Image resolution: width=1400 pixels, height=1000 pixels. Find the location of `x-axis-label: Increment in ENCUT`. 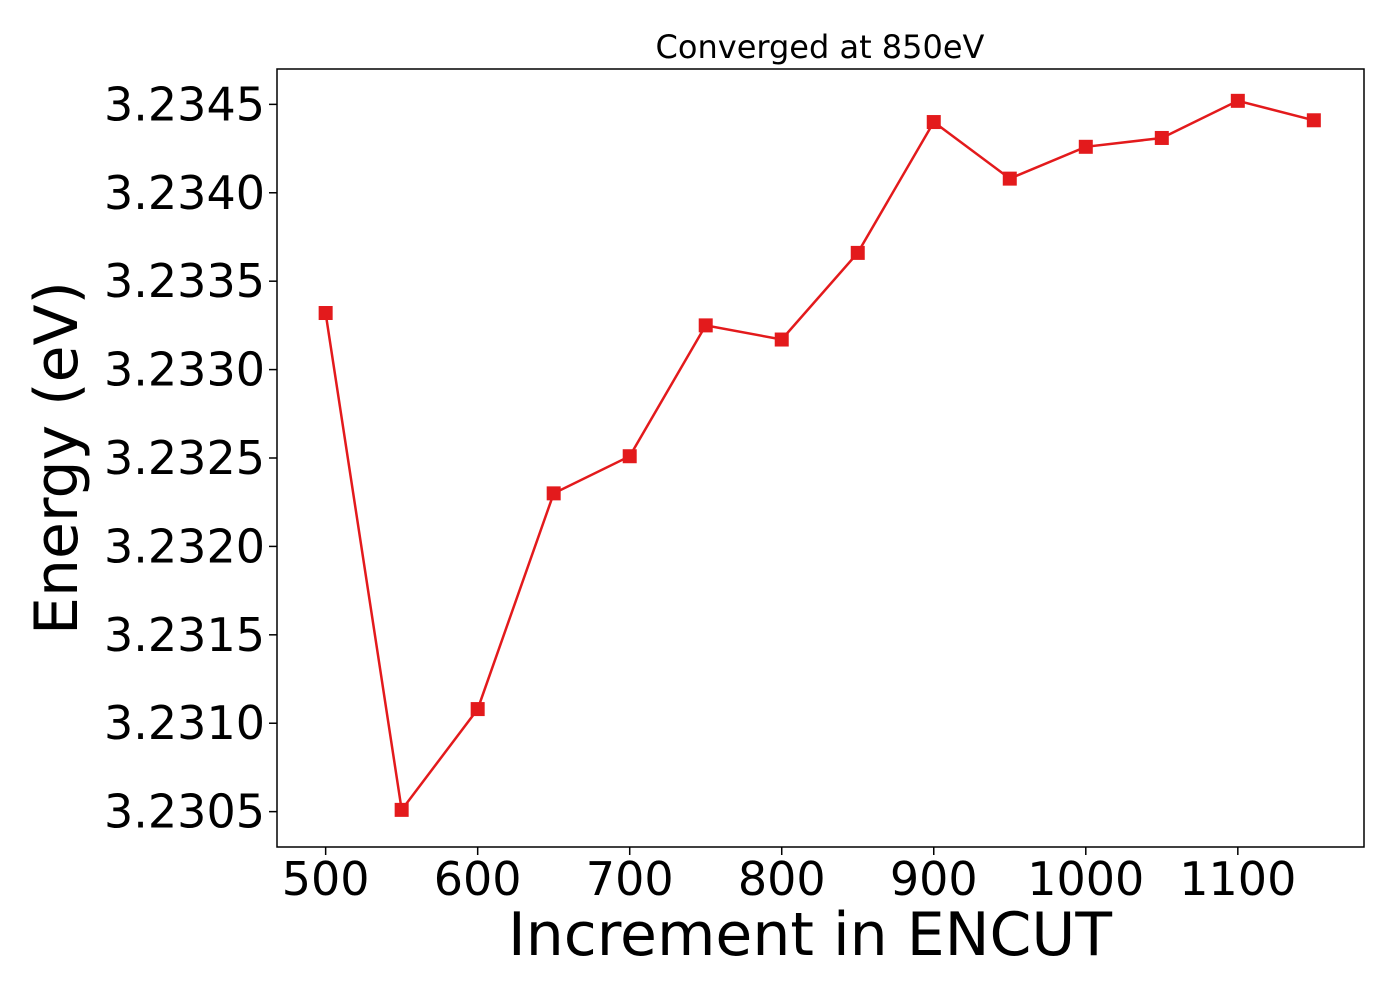

x-axis-label: Increment in ENCUT is located at coordinates (810, 935).